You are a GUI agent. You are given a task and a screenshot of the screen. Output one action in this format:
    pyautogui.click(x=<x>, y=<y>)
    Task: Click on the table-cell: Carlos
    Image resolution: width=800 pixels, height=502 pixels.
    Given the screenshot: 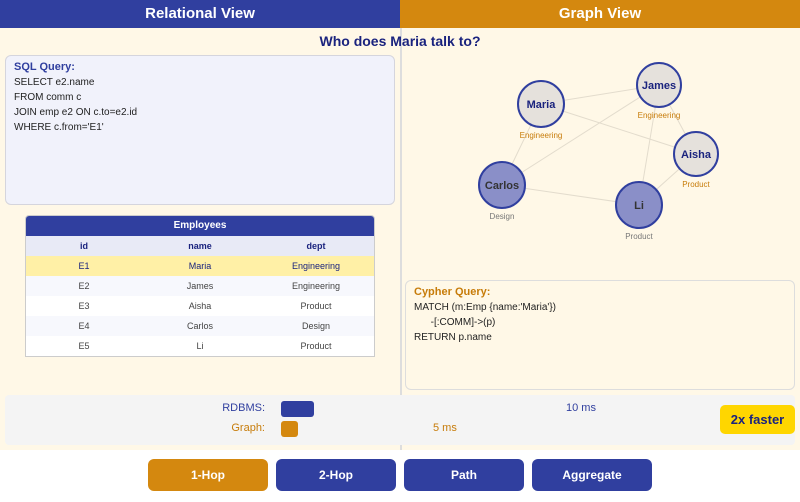 What is the action you would take?
    pyautogui.click(x=199, y=326)
    